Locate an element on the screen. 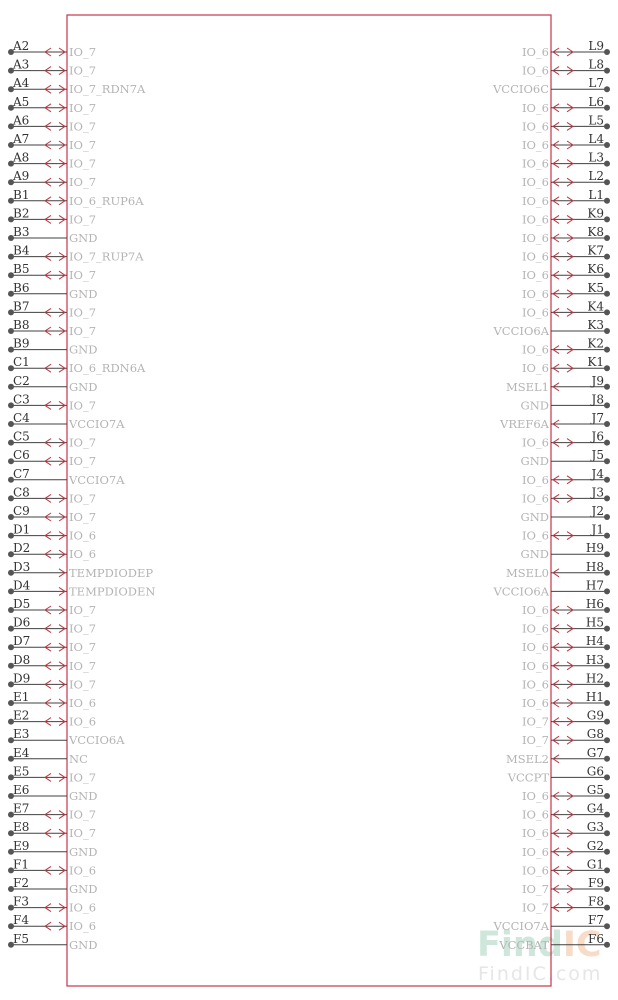  pin-B8: B8 IO_7 is located at coordinates (52, 328).